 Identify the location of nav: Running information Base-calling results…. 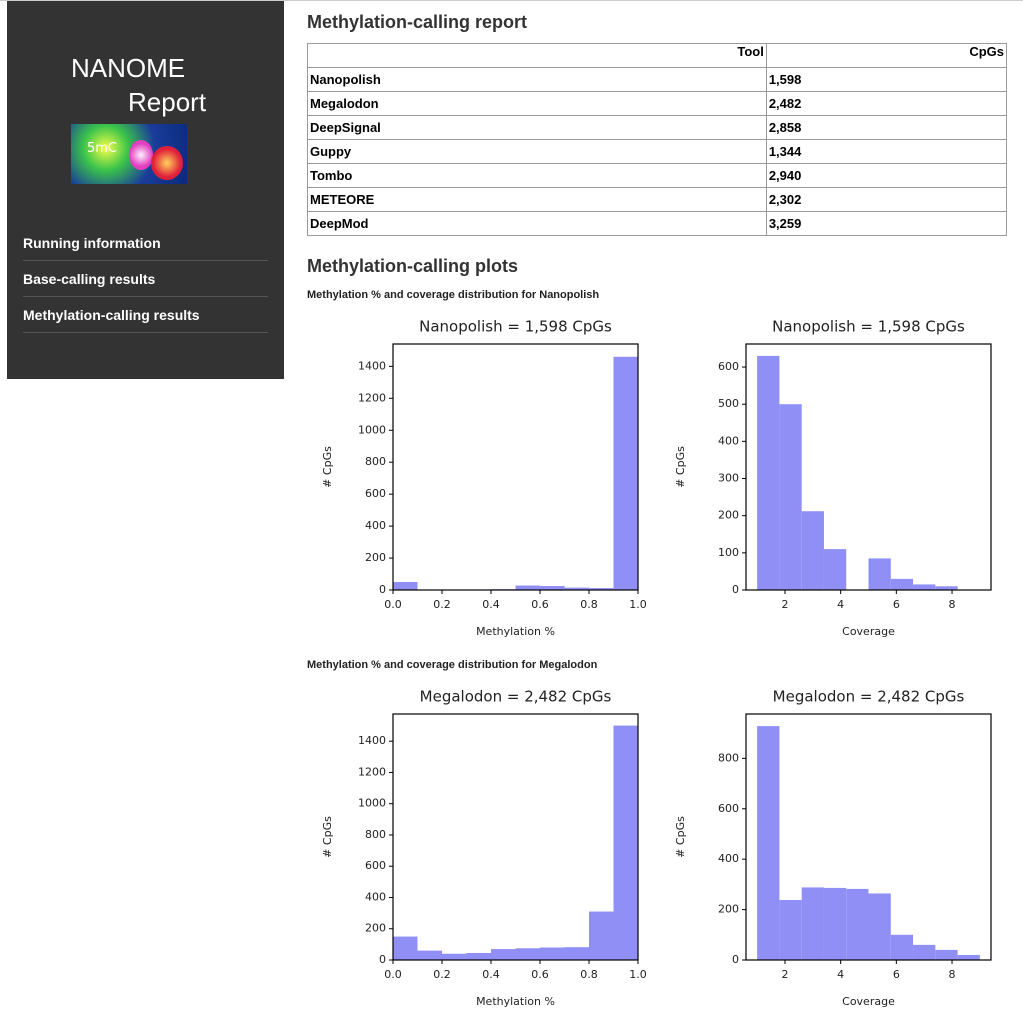
(145, 279).